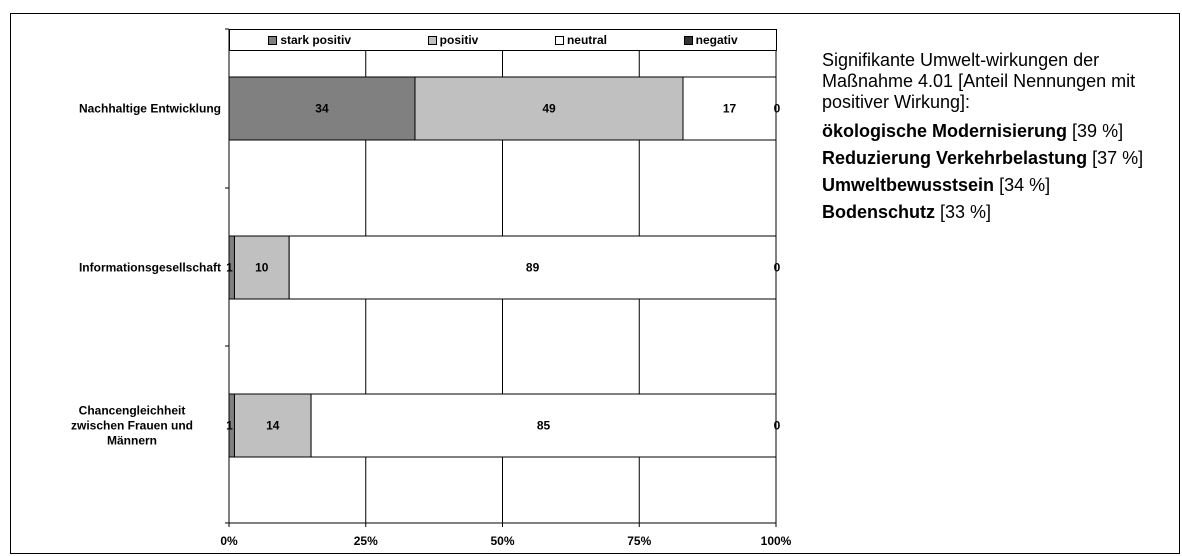  What do you see at coordinates (366, 541) in the screenshot?
I see `x-tick-label: 25%` at bounding box center [366, 541].